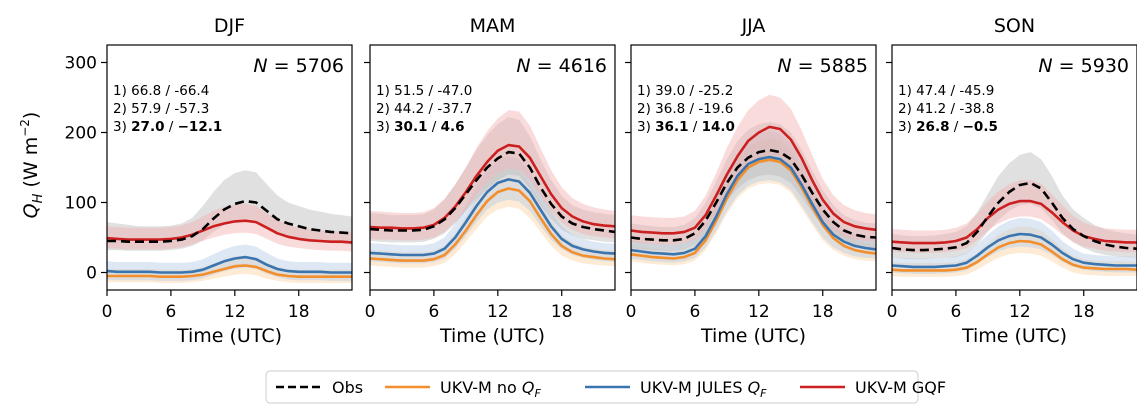 The width and height of the screenshot is (1137, 406). What do you see at coordinates (493, 26) in the screenshot?
I see `panel-title: MAM` at bounding box center [493, 26].